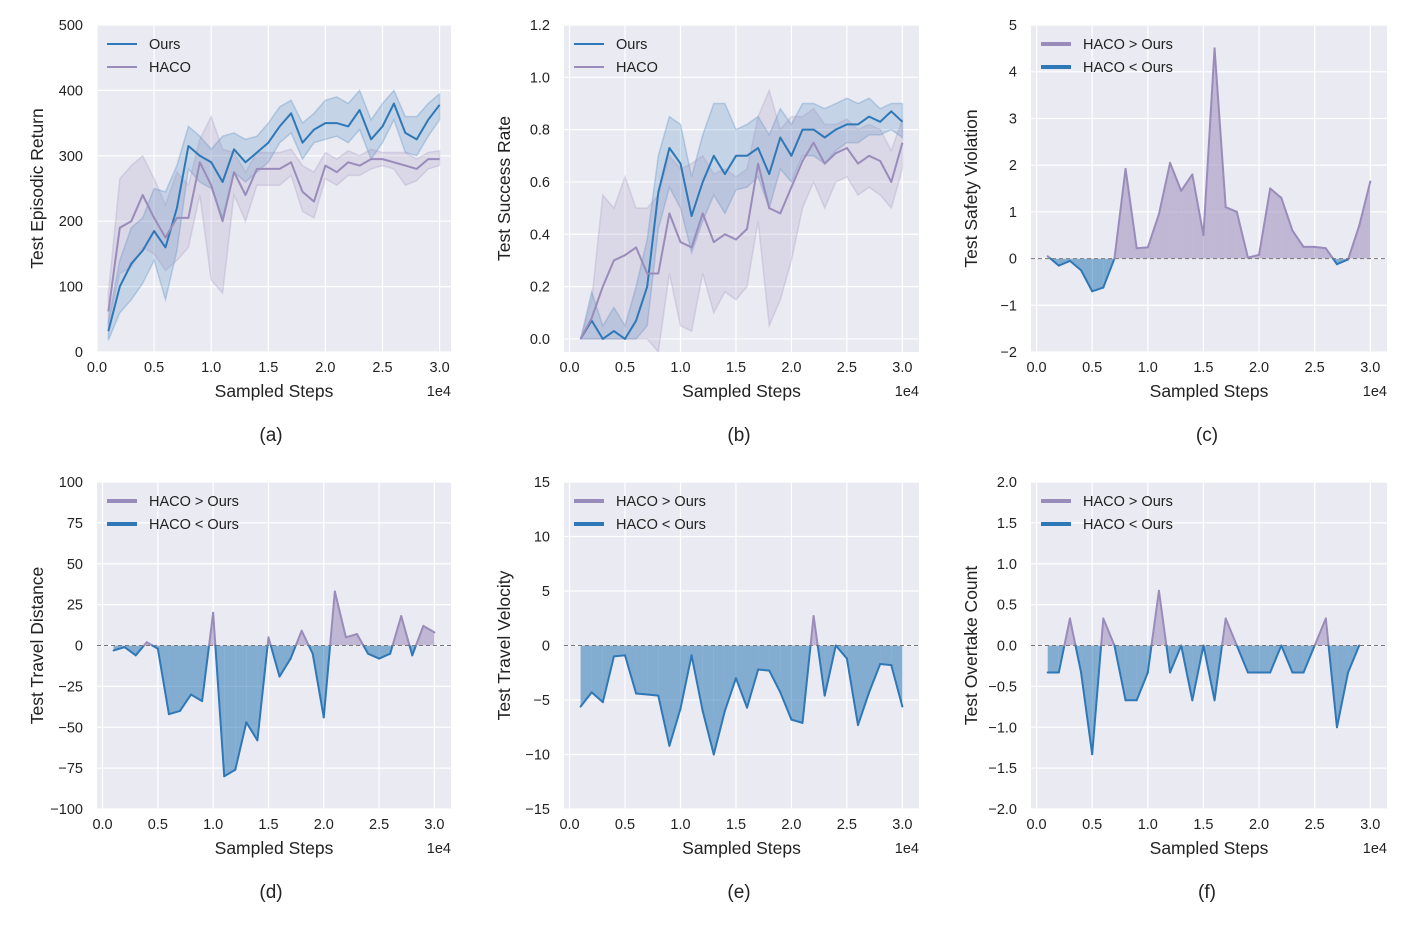  I want to click on x-tick-label: 2.0, so click(791, 368).